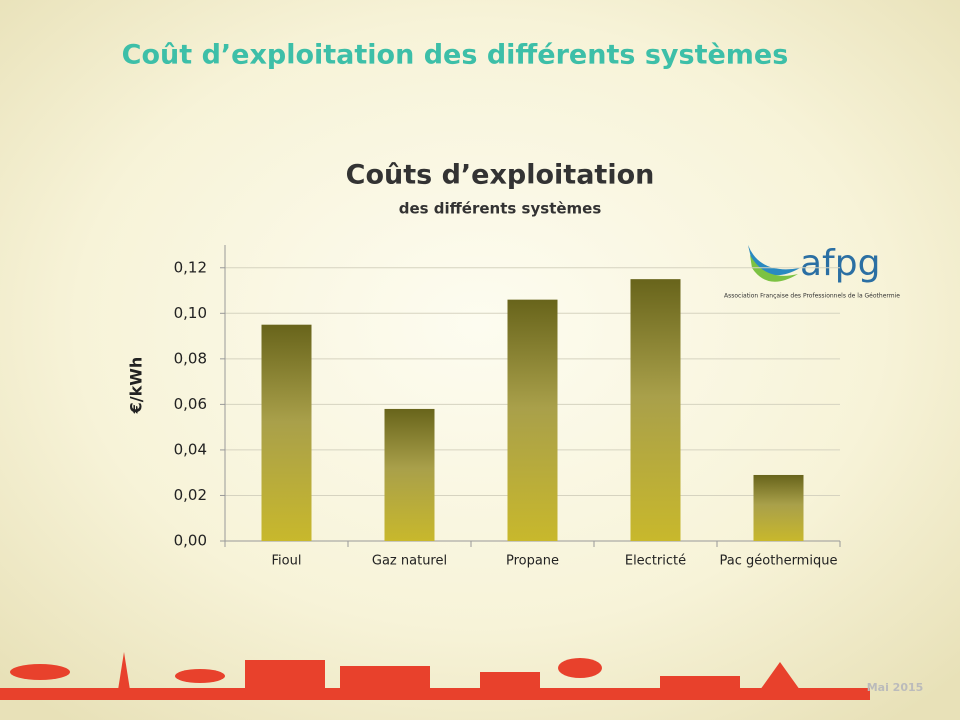  What do you see at coordinates (532, 561) in the screenshot?
I see `x-tick-label: Propane` at bounding box center [532, 561].